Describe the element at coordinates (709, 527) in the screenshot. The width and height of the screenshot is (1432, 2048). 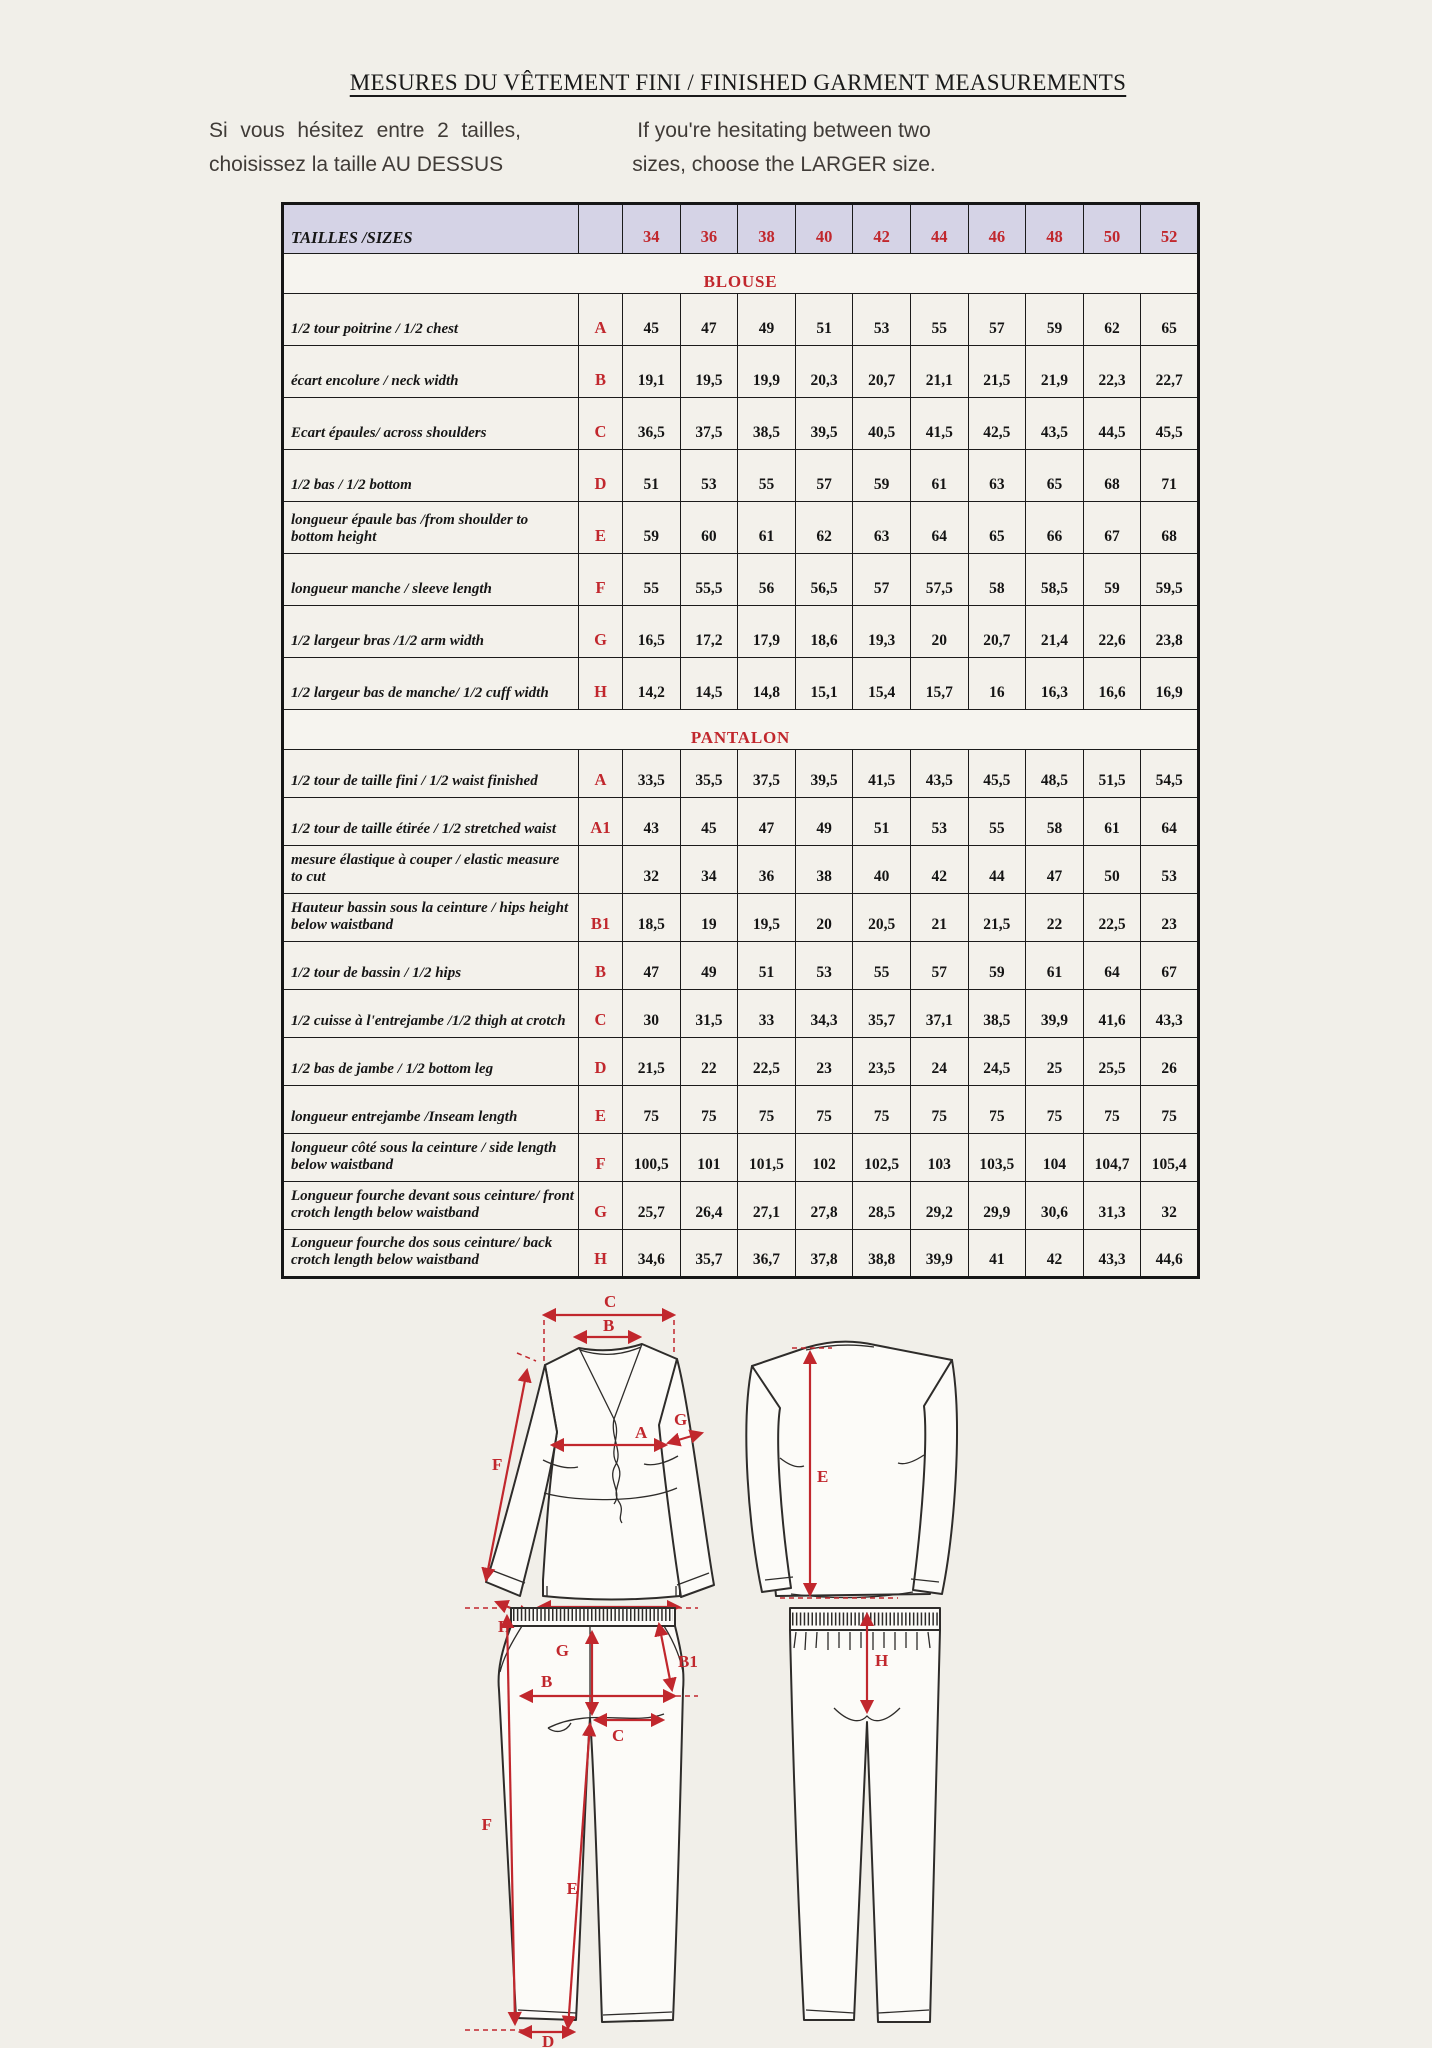
I see `measure-value: 60` at that location.